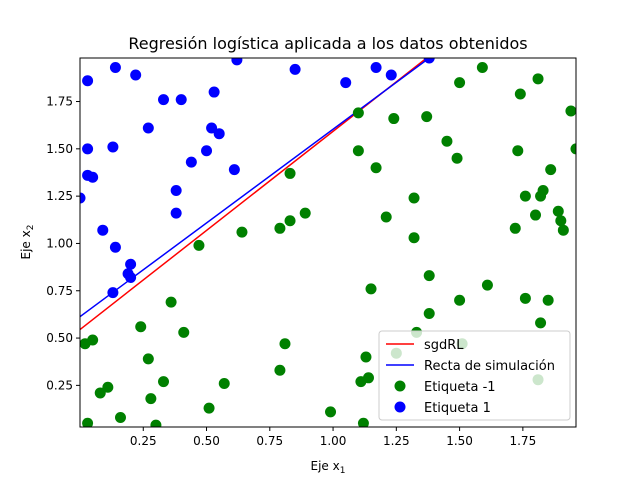 The height and width of the screenshot is (480, 640). I want to click on y-axis-label: Eje x2, so click(27, 242).